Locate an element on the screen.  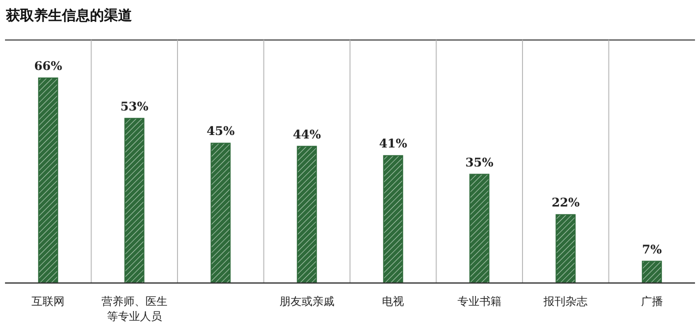
x-tick-label: 报刊杂志 is located at coordinates (565, 301).